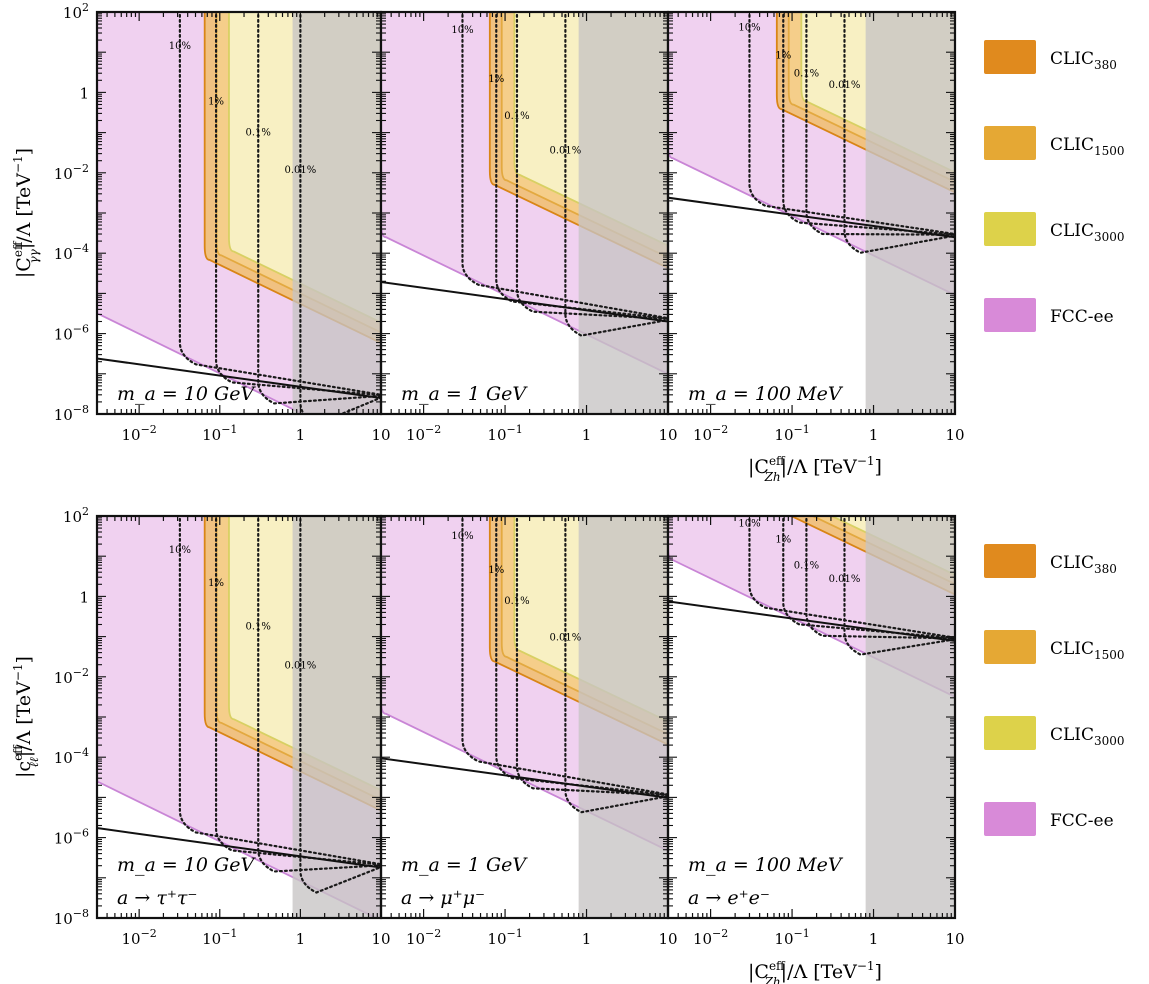 This screenshot has height=984, width=1149. I want to click on panel-1-1: 10% 1% 0.1% 0.01%, so click(239, 213).